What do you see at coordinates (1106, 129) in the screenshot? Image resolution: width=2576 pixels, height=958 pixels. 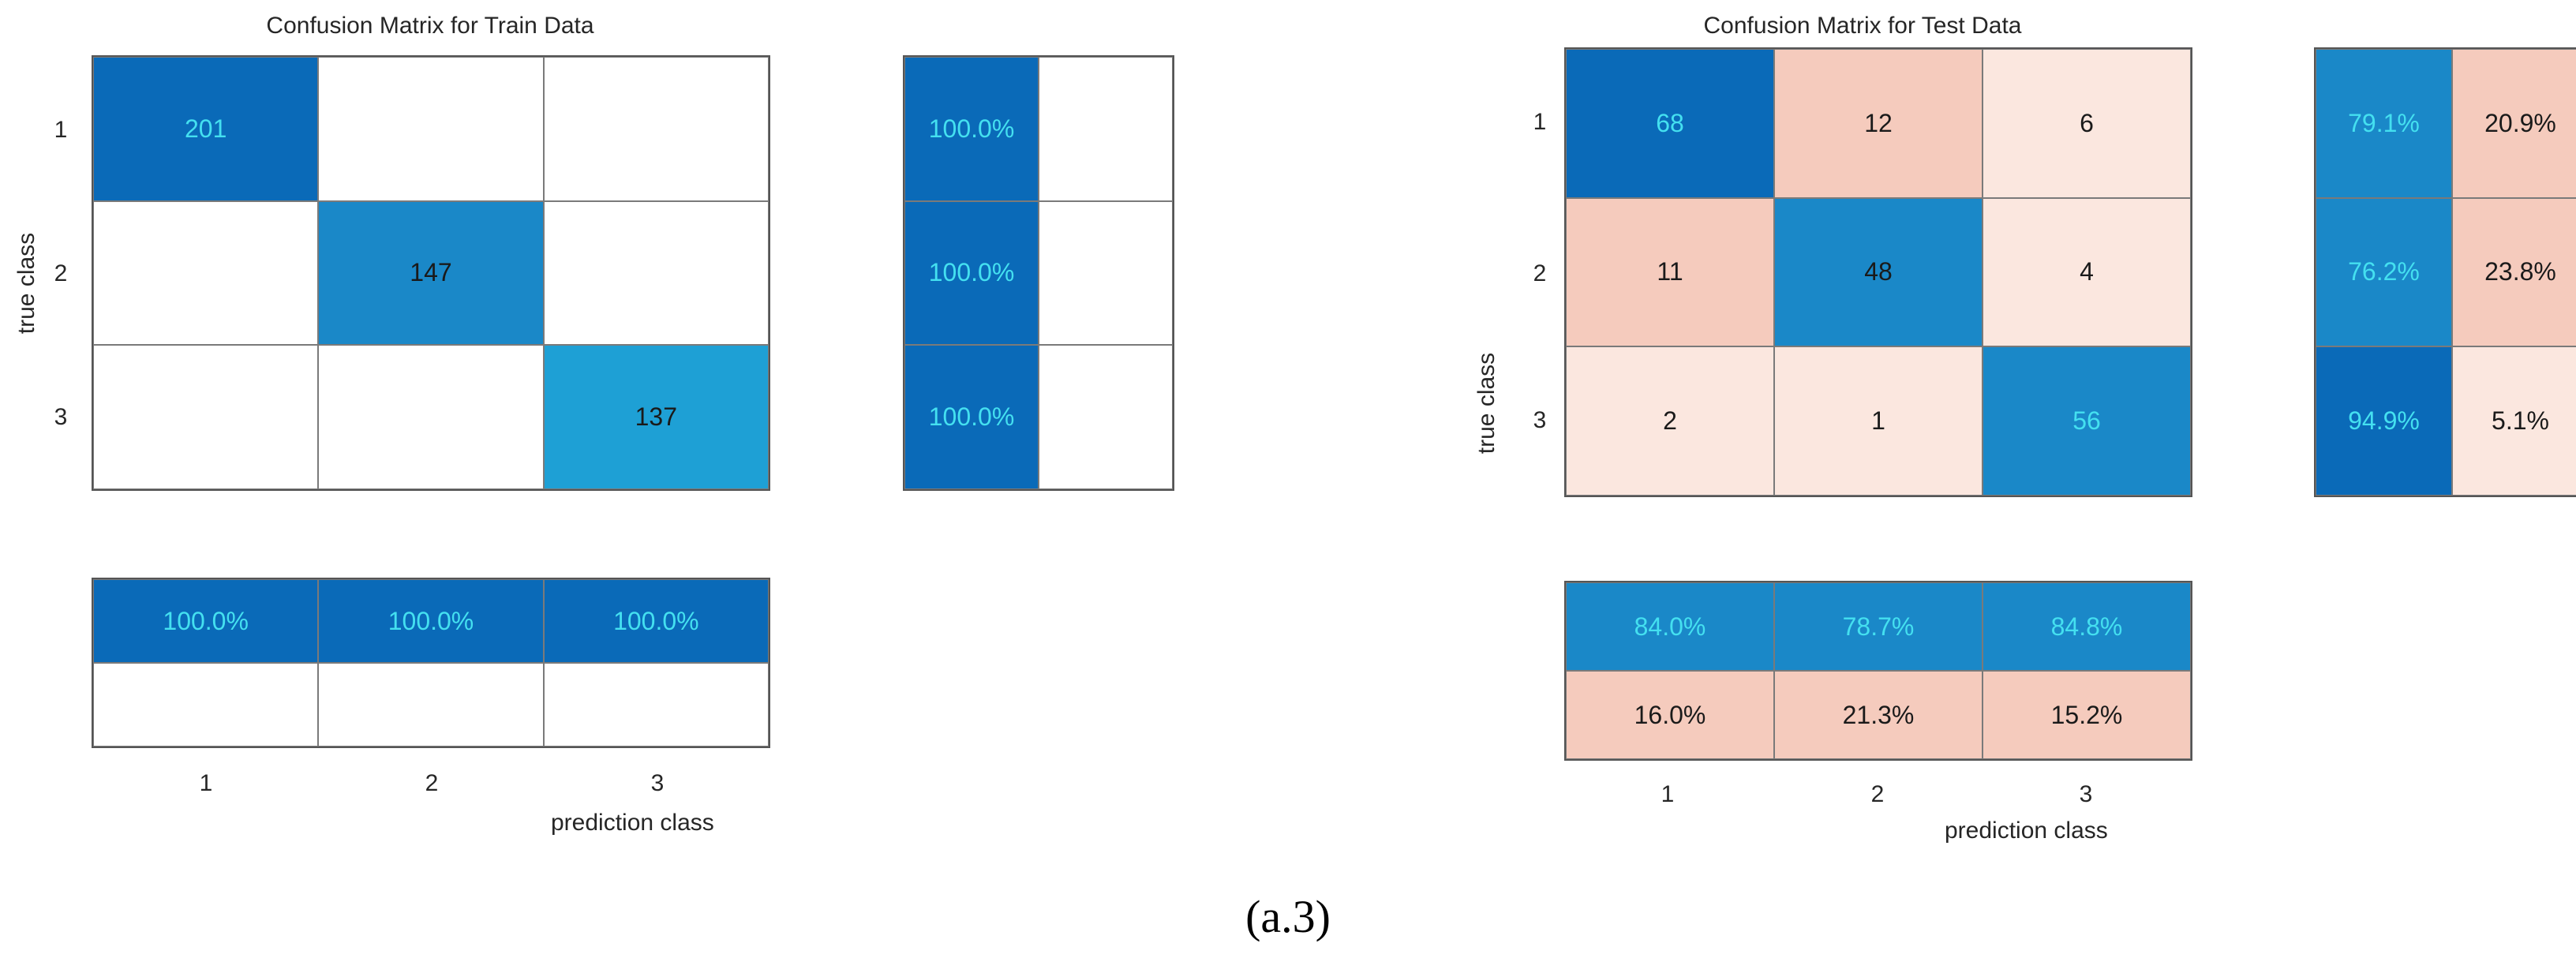 I see `row-summary-cell-r1c2` at bounding box center [1106, 129].